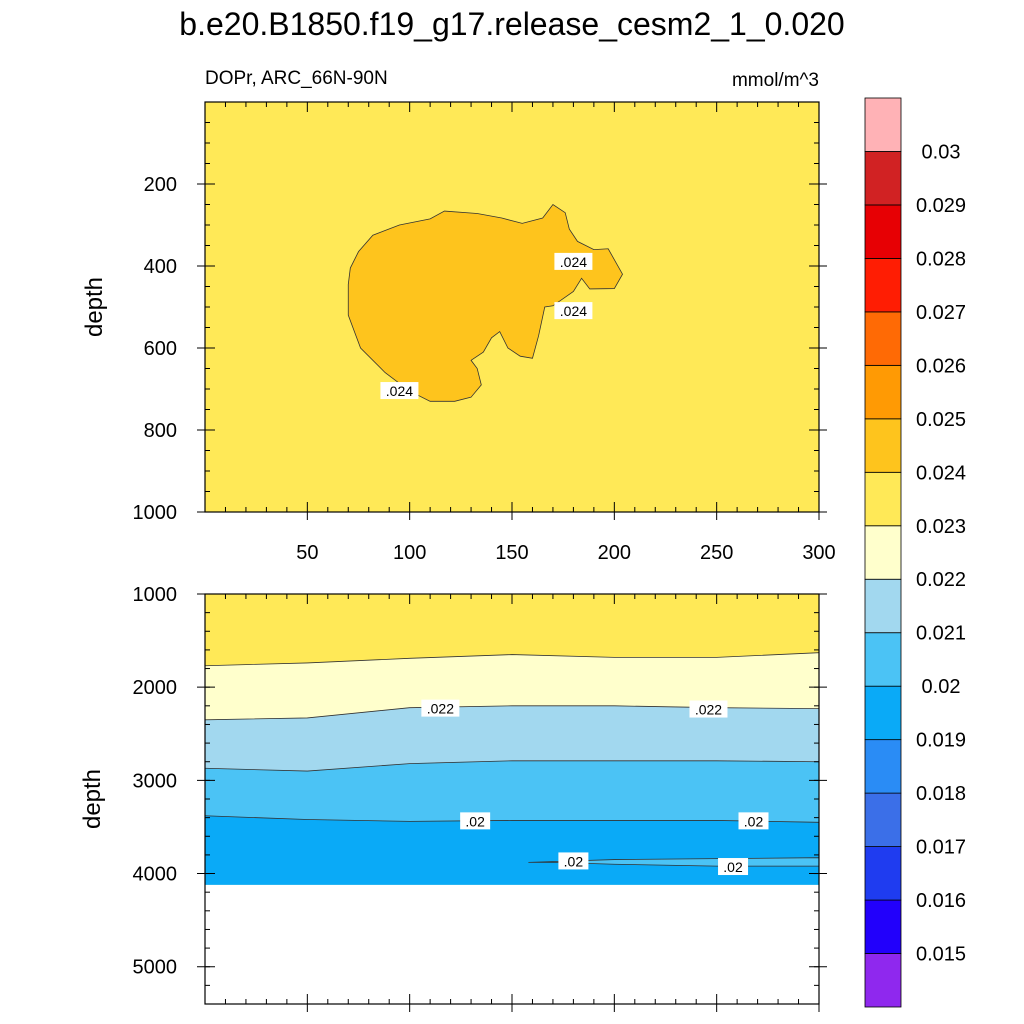  What do you see at coordinates (614, 553) in the screenshot?
I see `upper-x-tick-label: 200` at bounding box center [614, 553].